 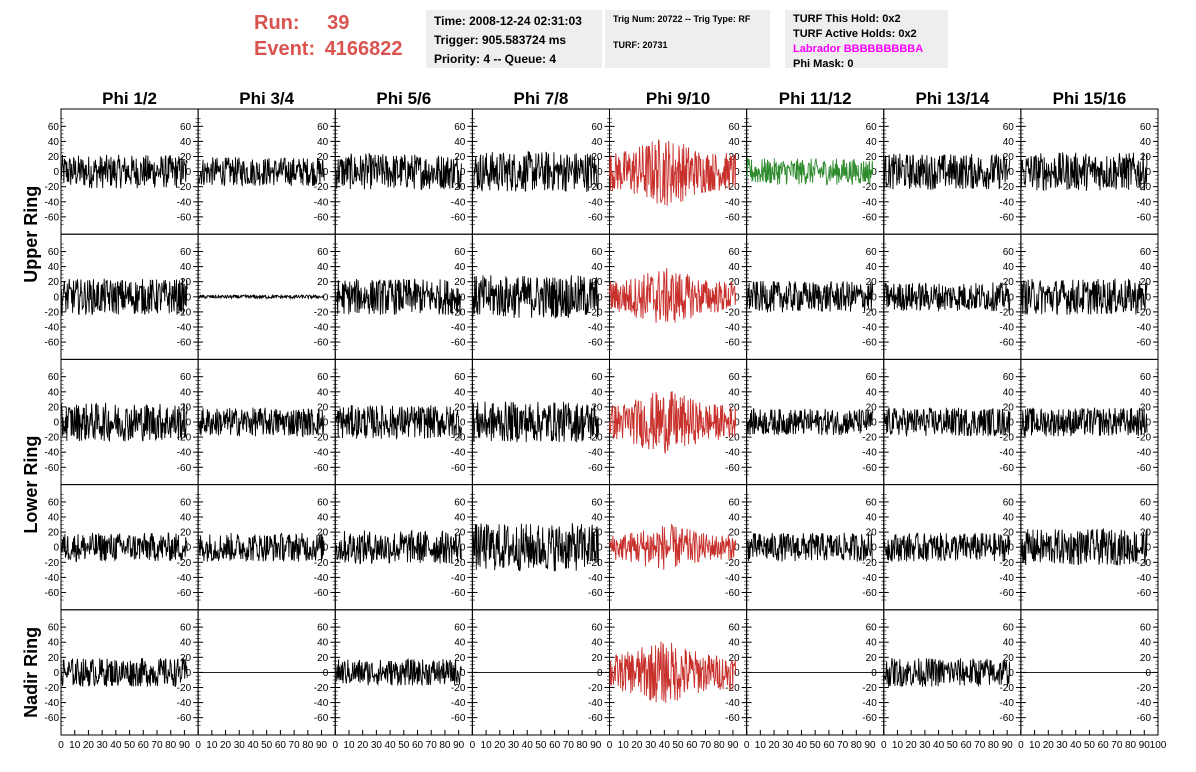 I want to click on x-tick-label: 60, so click(x=692, y=745).